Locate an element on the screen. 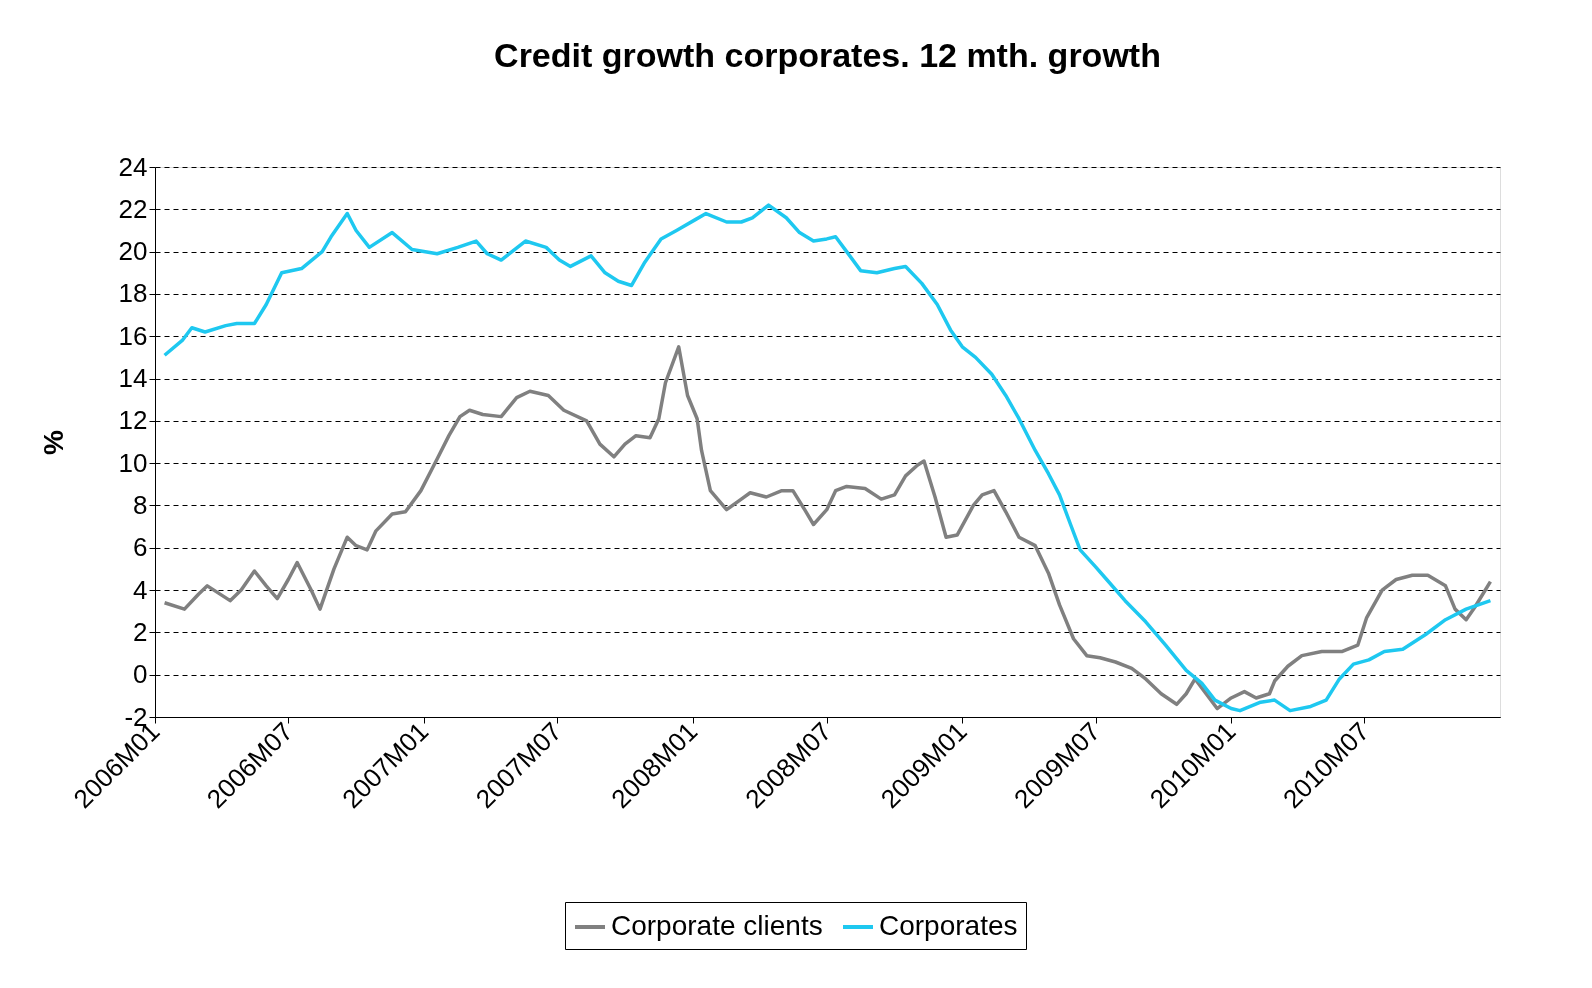 Image resolution: width=1592 pixels, height=988 pixels. chart-title: Credit growth corporates. 12 mth. growth is located at coordinates (827, 55).